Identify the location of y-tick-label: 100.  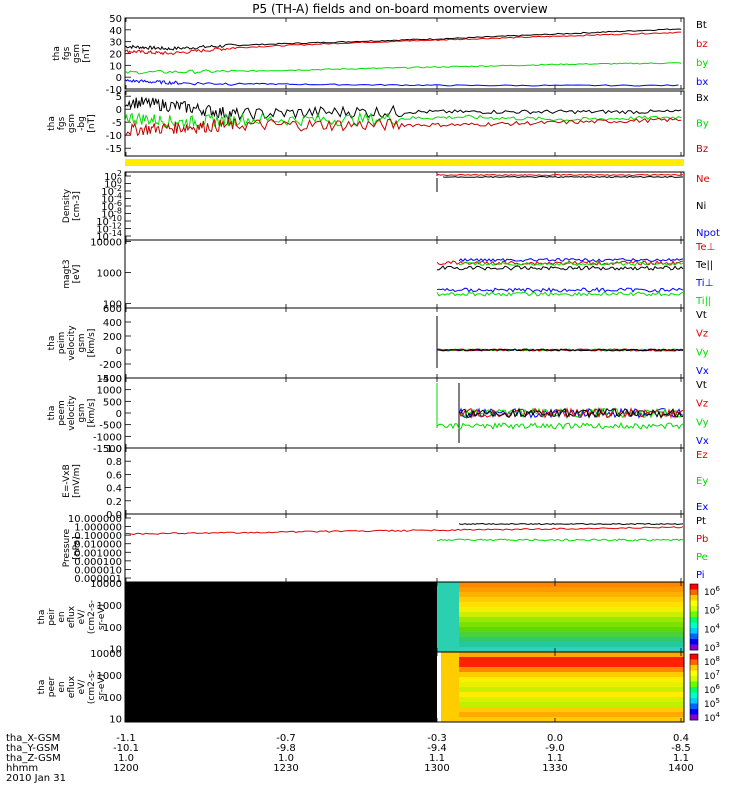
(112, 698).